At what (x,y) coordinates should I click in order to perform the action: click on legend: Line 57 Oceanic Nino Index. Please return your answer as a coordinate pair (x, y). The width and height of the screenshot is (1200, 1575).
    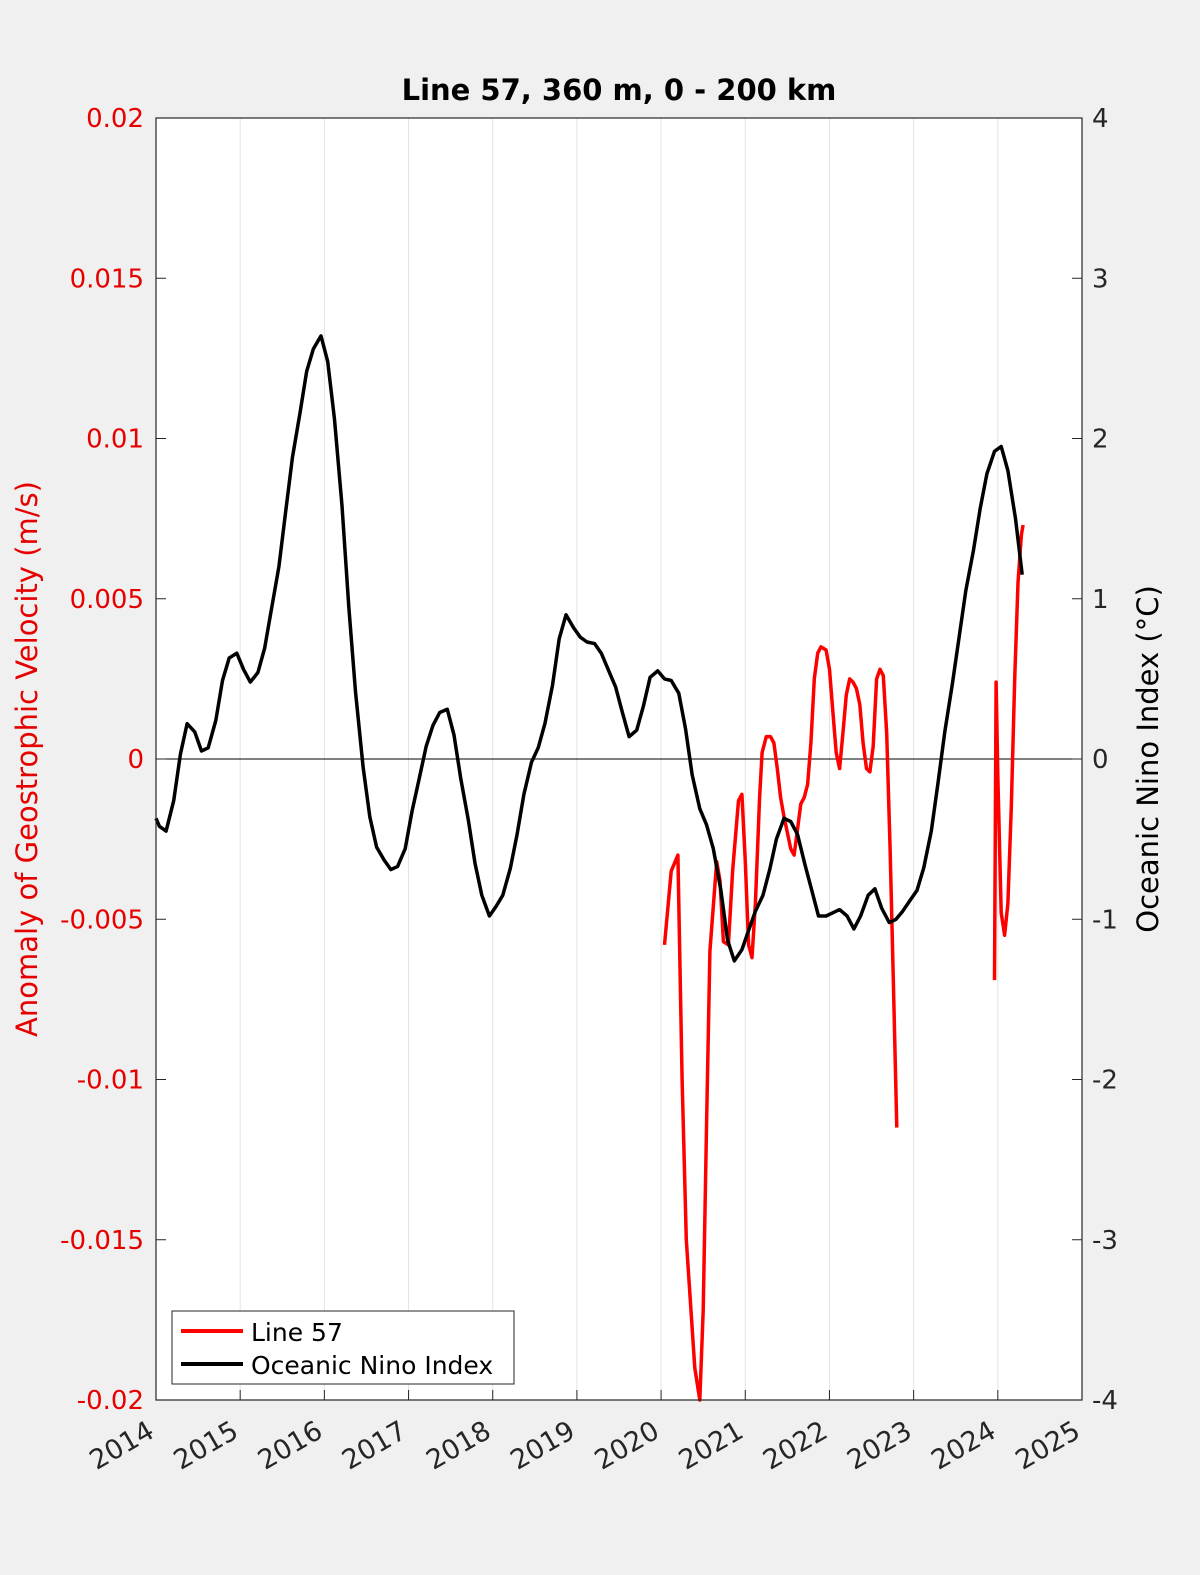
    Looking at the image, I should click on (343, 1347).